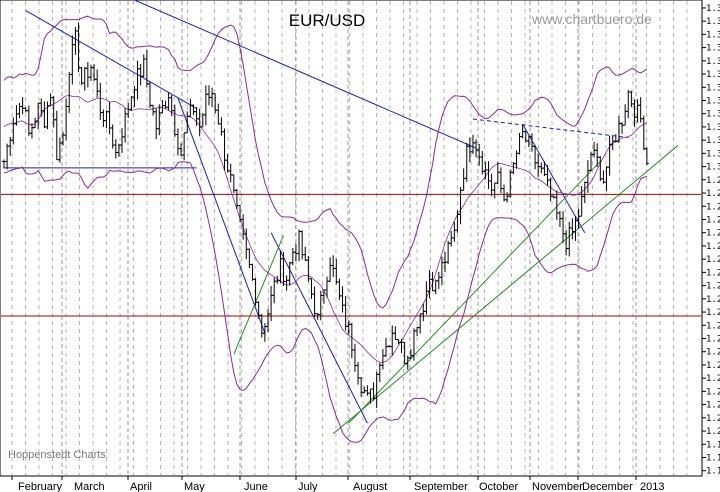 The height and width of the screenshot is (492, 720). What do you see at coordinates (713, 339) in the screenshot?
I see `y-tick-label: 1.235` at bounding box center [713, 339].